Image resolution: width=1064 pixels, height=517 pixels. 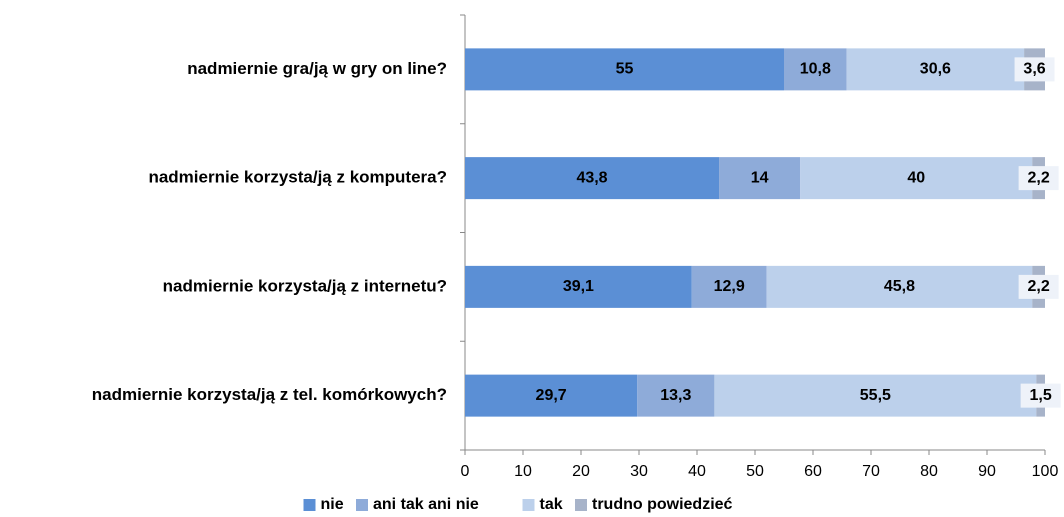 I want to click on data-label: 3,6, so click(x=1034, y=69).